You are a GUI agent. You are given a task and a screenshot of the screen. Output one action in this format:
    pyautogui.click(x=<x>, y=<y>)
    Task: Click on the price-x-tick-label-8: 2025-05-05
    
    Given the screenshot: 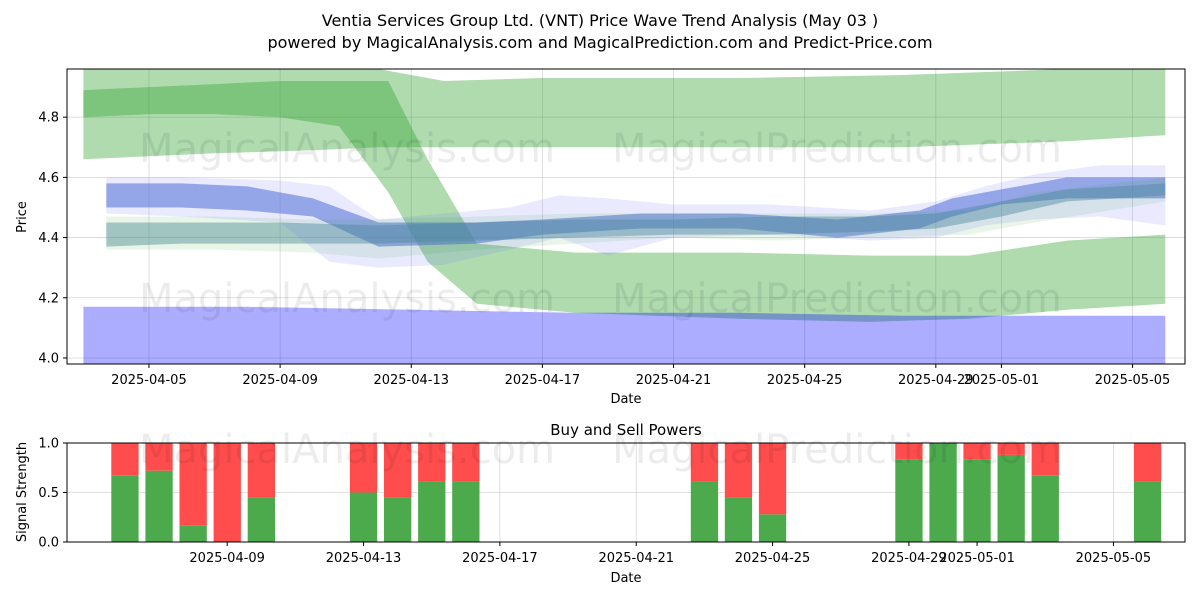 What is the action you would take?
    pyautogui.click(x=1133, y=380)
    